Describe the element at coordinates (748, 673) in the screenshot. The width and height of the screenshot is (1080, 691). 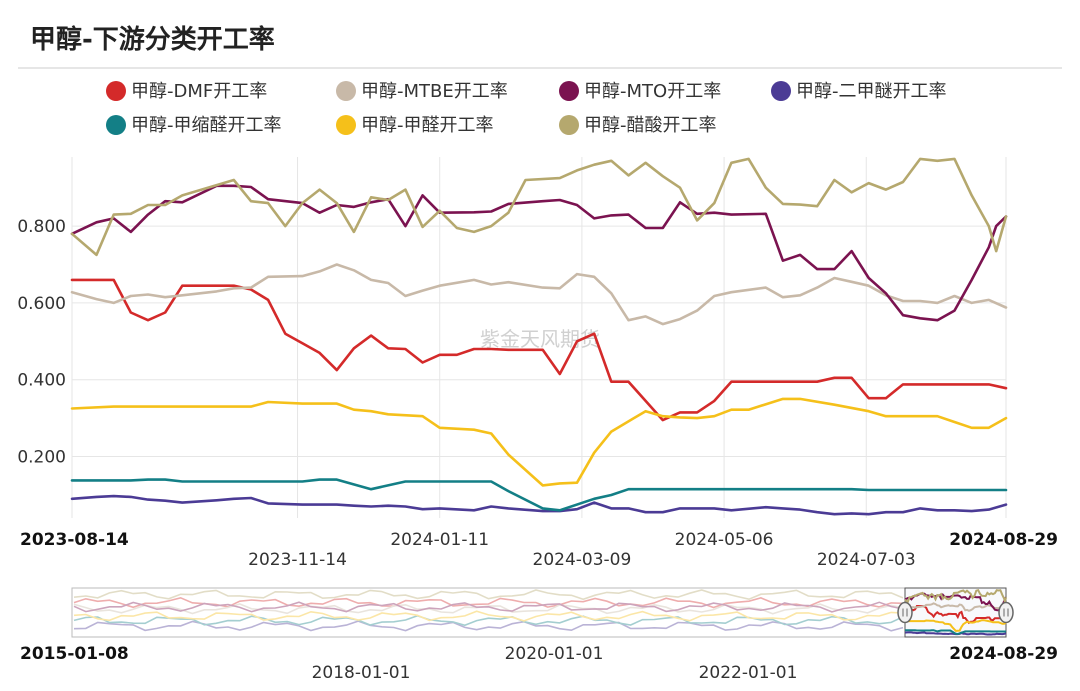
I see `navigator-tick-label-2: 2022-01-01` at that location.